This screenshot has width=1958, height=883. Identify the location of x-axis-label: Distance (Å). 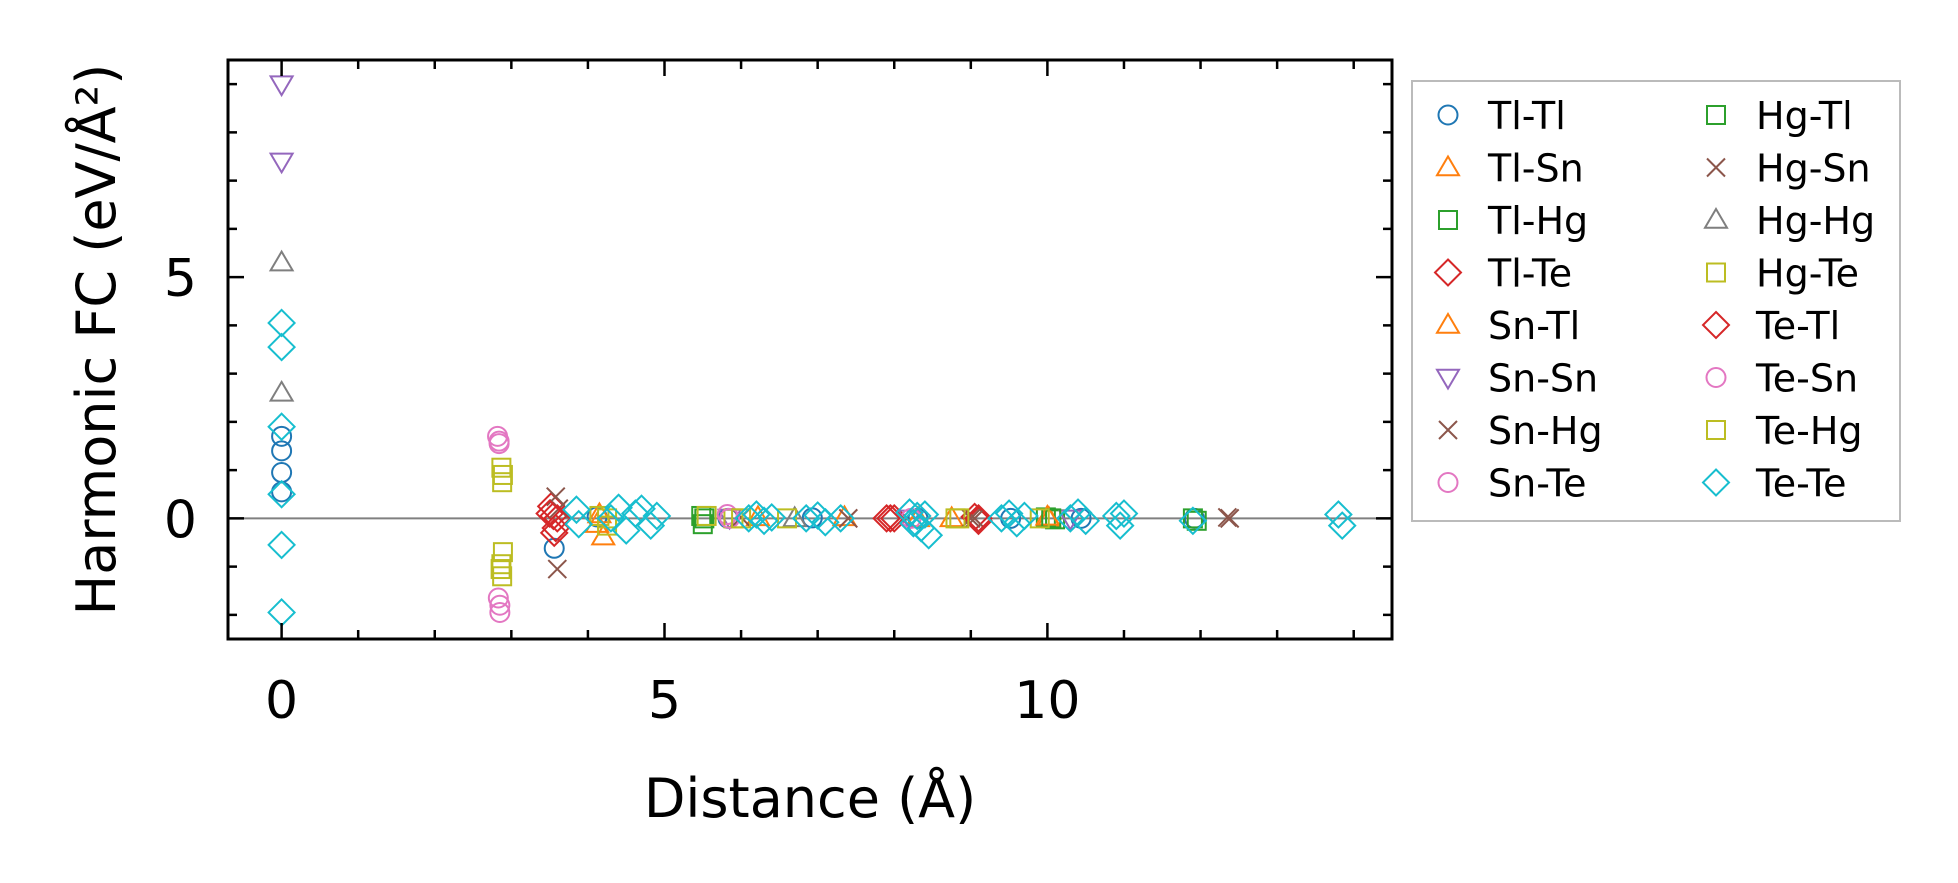
(810, 798).